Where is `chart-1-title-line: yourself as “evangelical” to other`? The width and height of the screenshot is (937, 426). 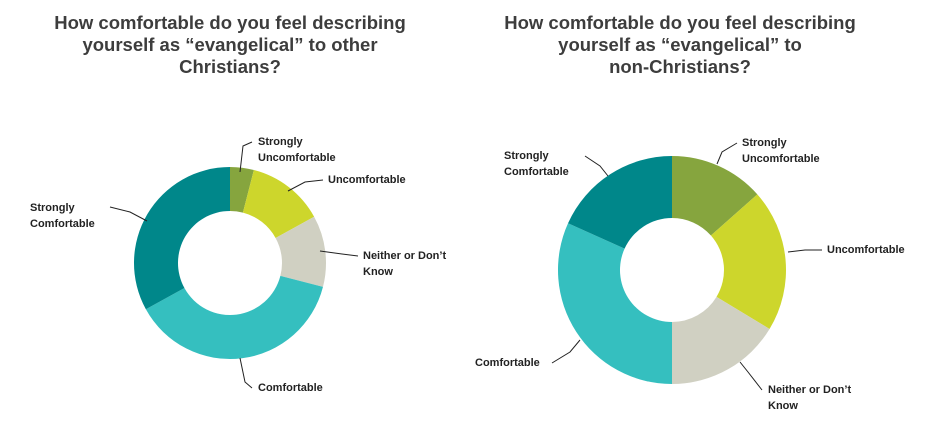 chart-1-title-line: yourself as “evangelical” to other is located at coordinates (230, 44).